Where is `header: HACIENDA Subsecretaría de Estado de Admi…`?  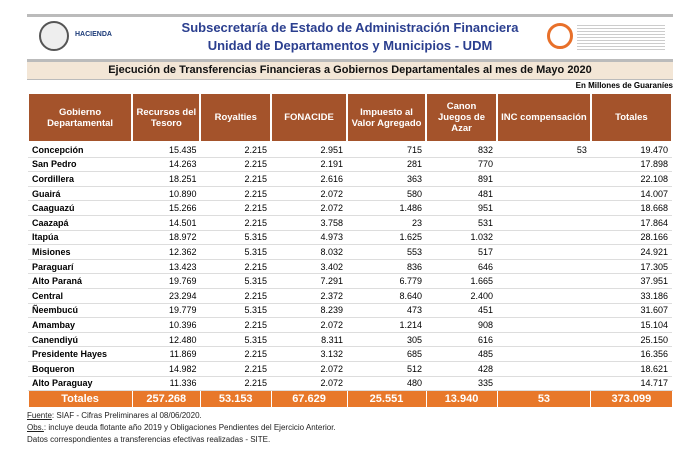
header: HACIENDA Subsecretaría de Estado de Admi… is located at coordinates (350, 38).